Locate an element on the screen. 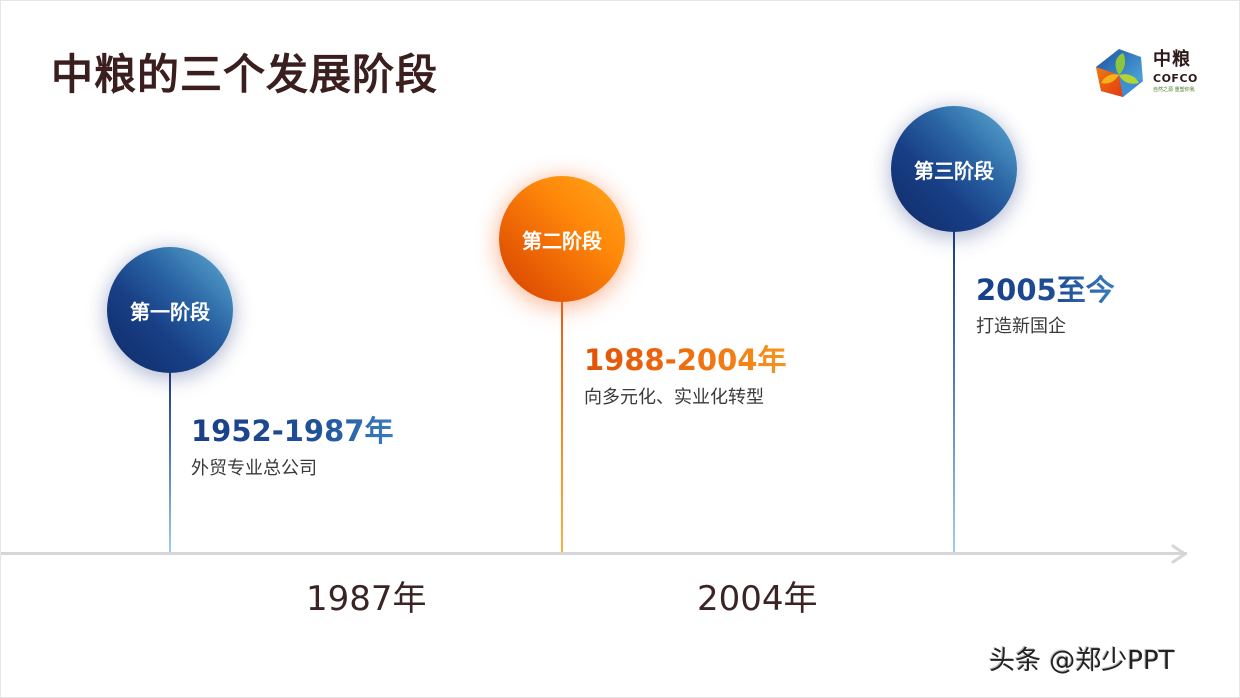  stage-1-circle: 第一阶段 is located at coordinates (170, 310).